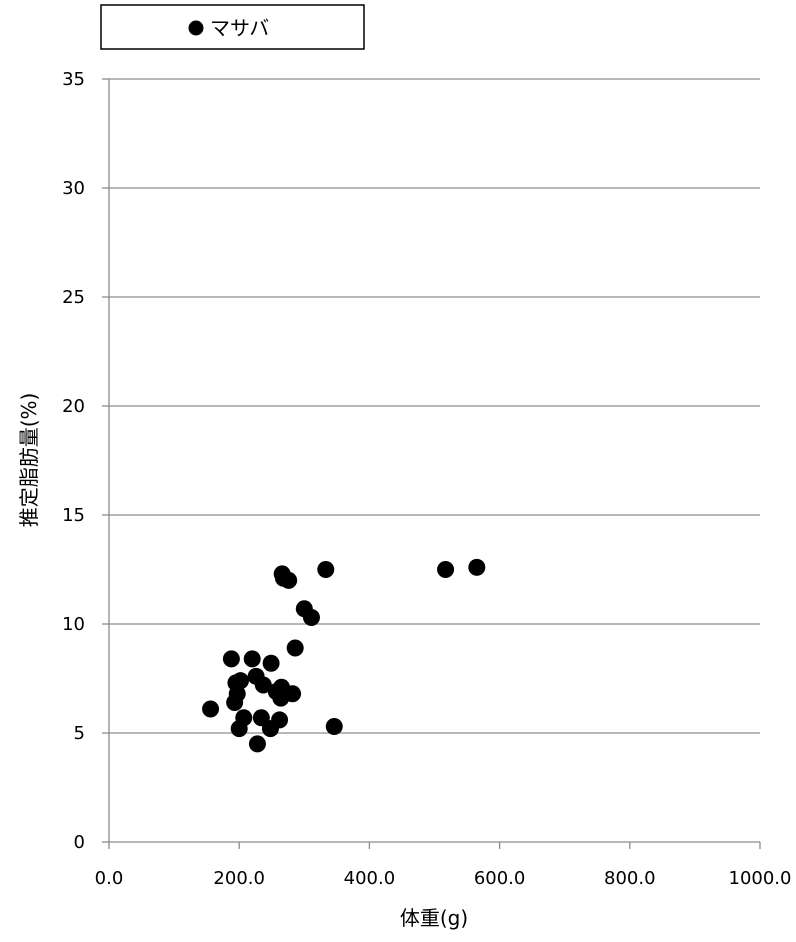 The image size is (796, 942). What do you see at coordinates (760, 878) in the screenshot?
I see `x-tick-label: 1000.0` at bounding box center [760, 878].